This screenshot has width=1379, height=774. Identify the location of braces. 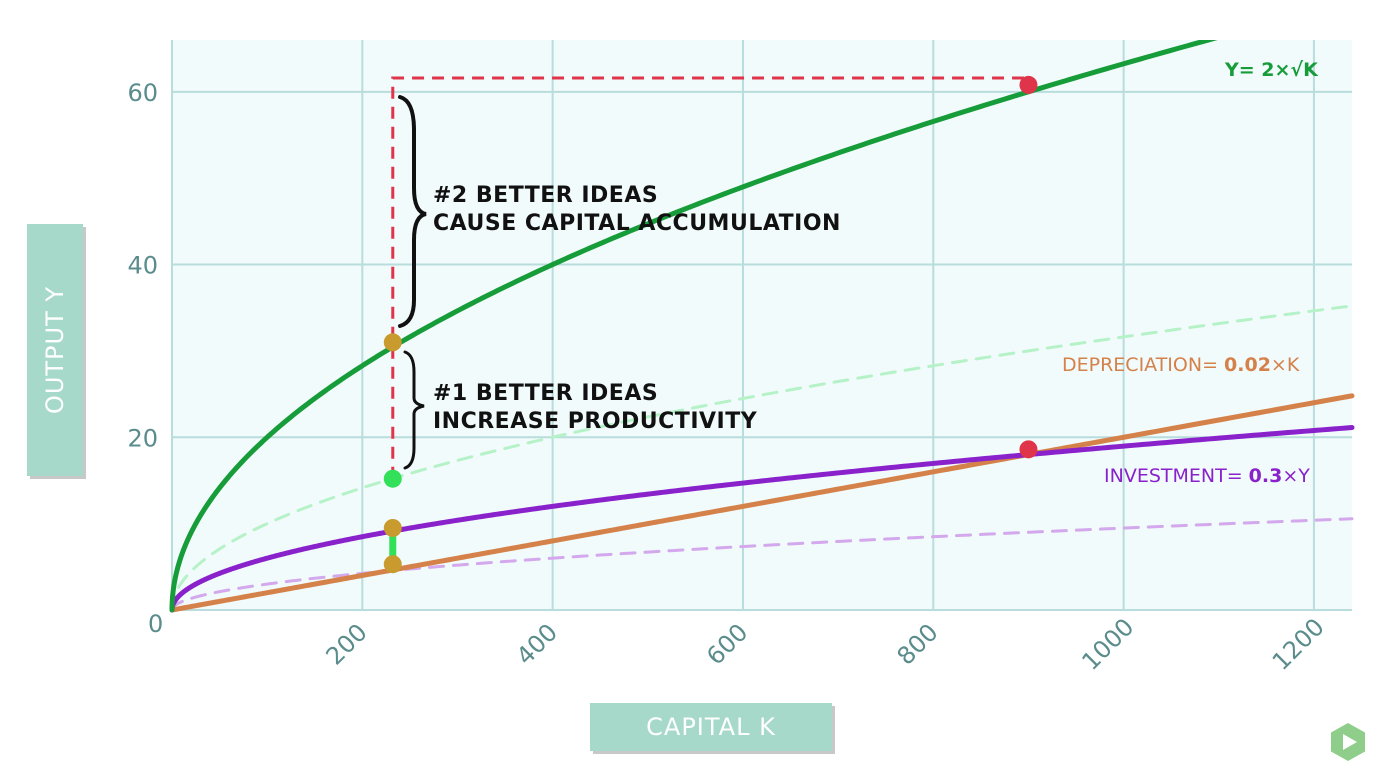
(412, 282).